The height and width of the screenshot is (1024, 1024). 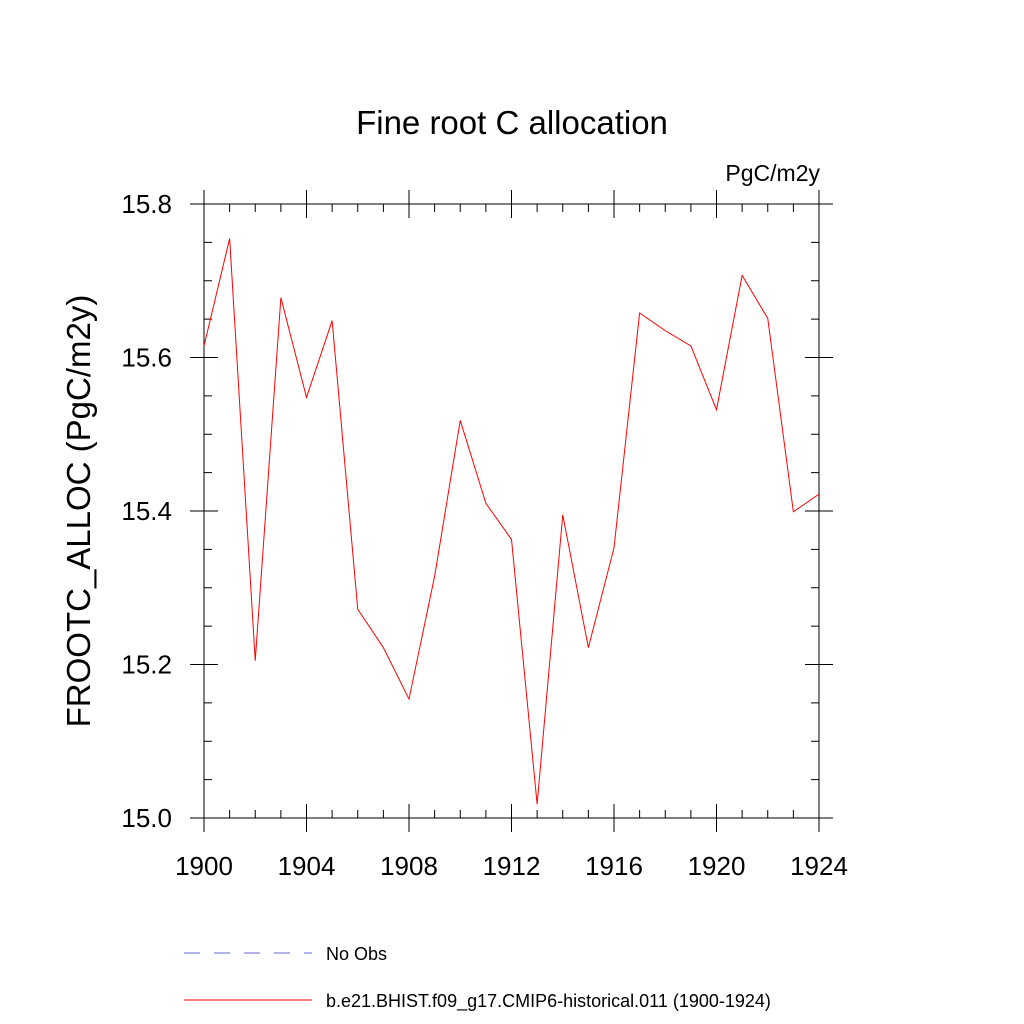 What do you see at coordinates (146, 358) in the screenshot?
I see `y-tick-label: 15.6` at bounding box center [146, 358].